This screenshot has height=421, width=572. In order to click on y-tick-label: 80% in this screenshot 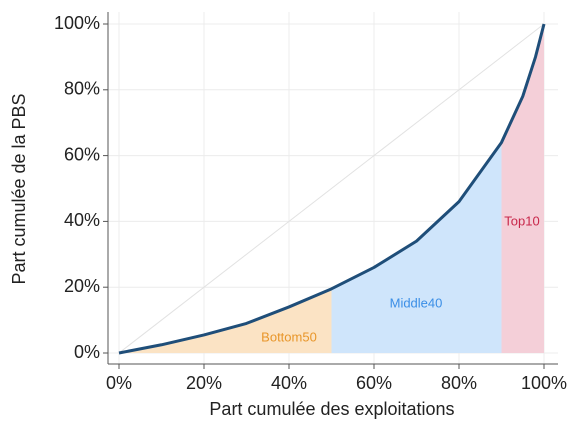, I will do `click(82, 89)`.